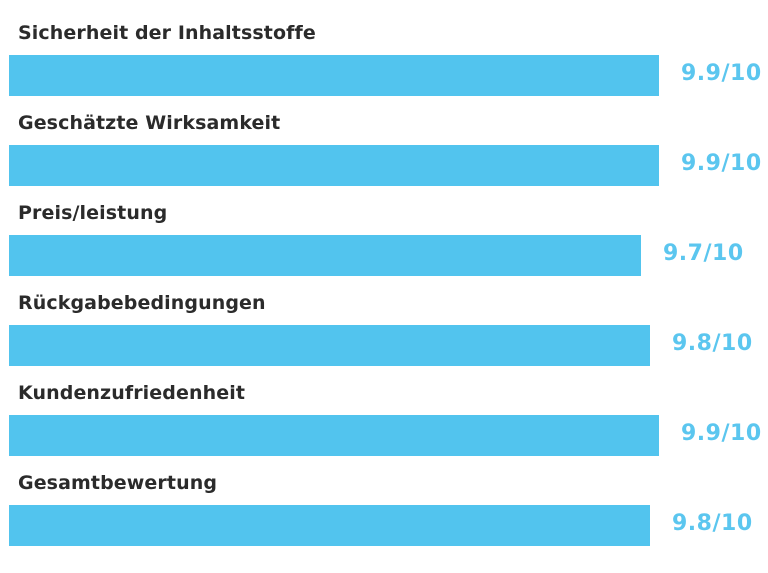 The image size is (768, 573). I want to click on category-label-rueckgabebedingungen: Rückgabebedingungen, so click(142, 303).